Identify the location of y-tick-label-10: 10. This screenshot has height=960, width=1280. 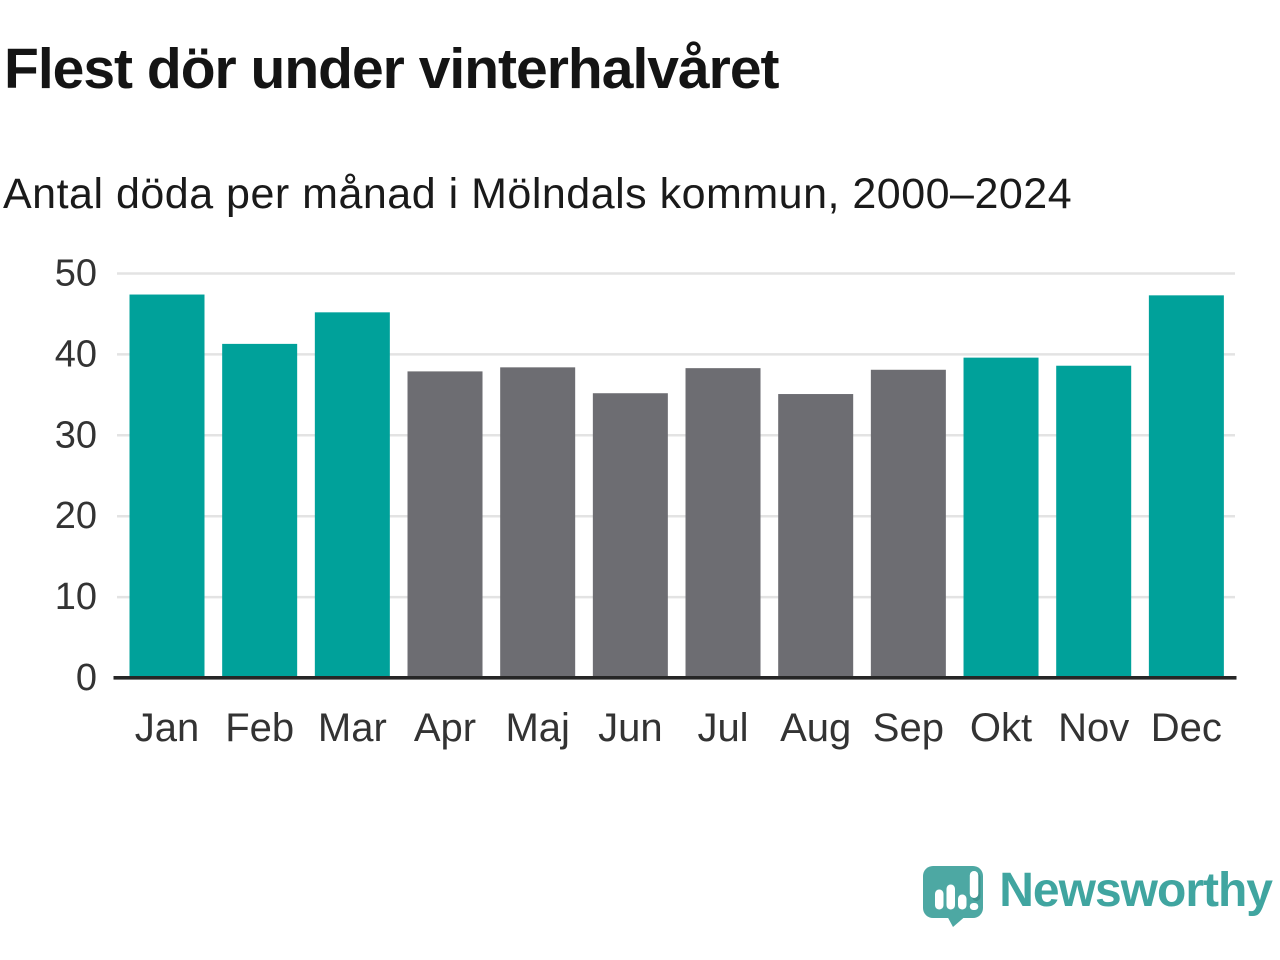
(76, 597).